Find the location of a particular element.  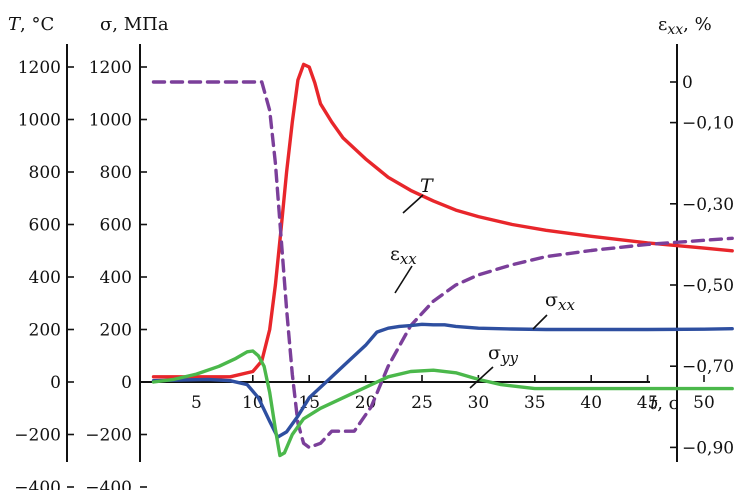

stress-tick-label: 400 is located at coordinates (116, 278).